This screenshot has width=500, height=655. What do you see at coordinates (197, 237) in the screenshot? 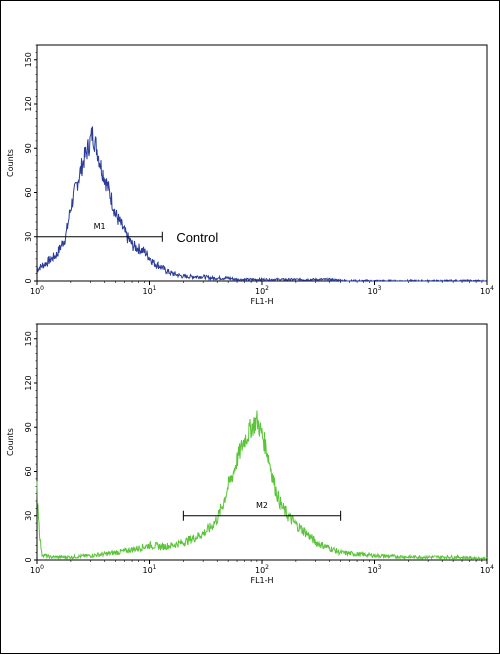
I see `annotation-label: Control` at bounding box center [197, 237].